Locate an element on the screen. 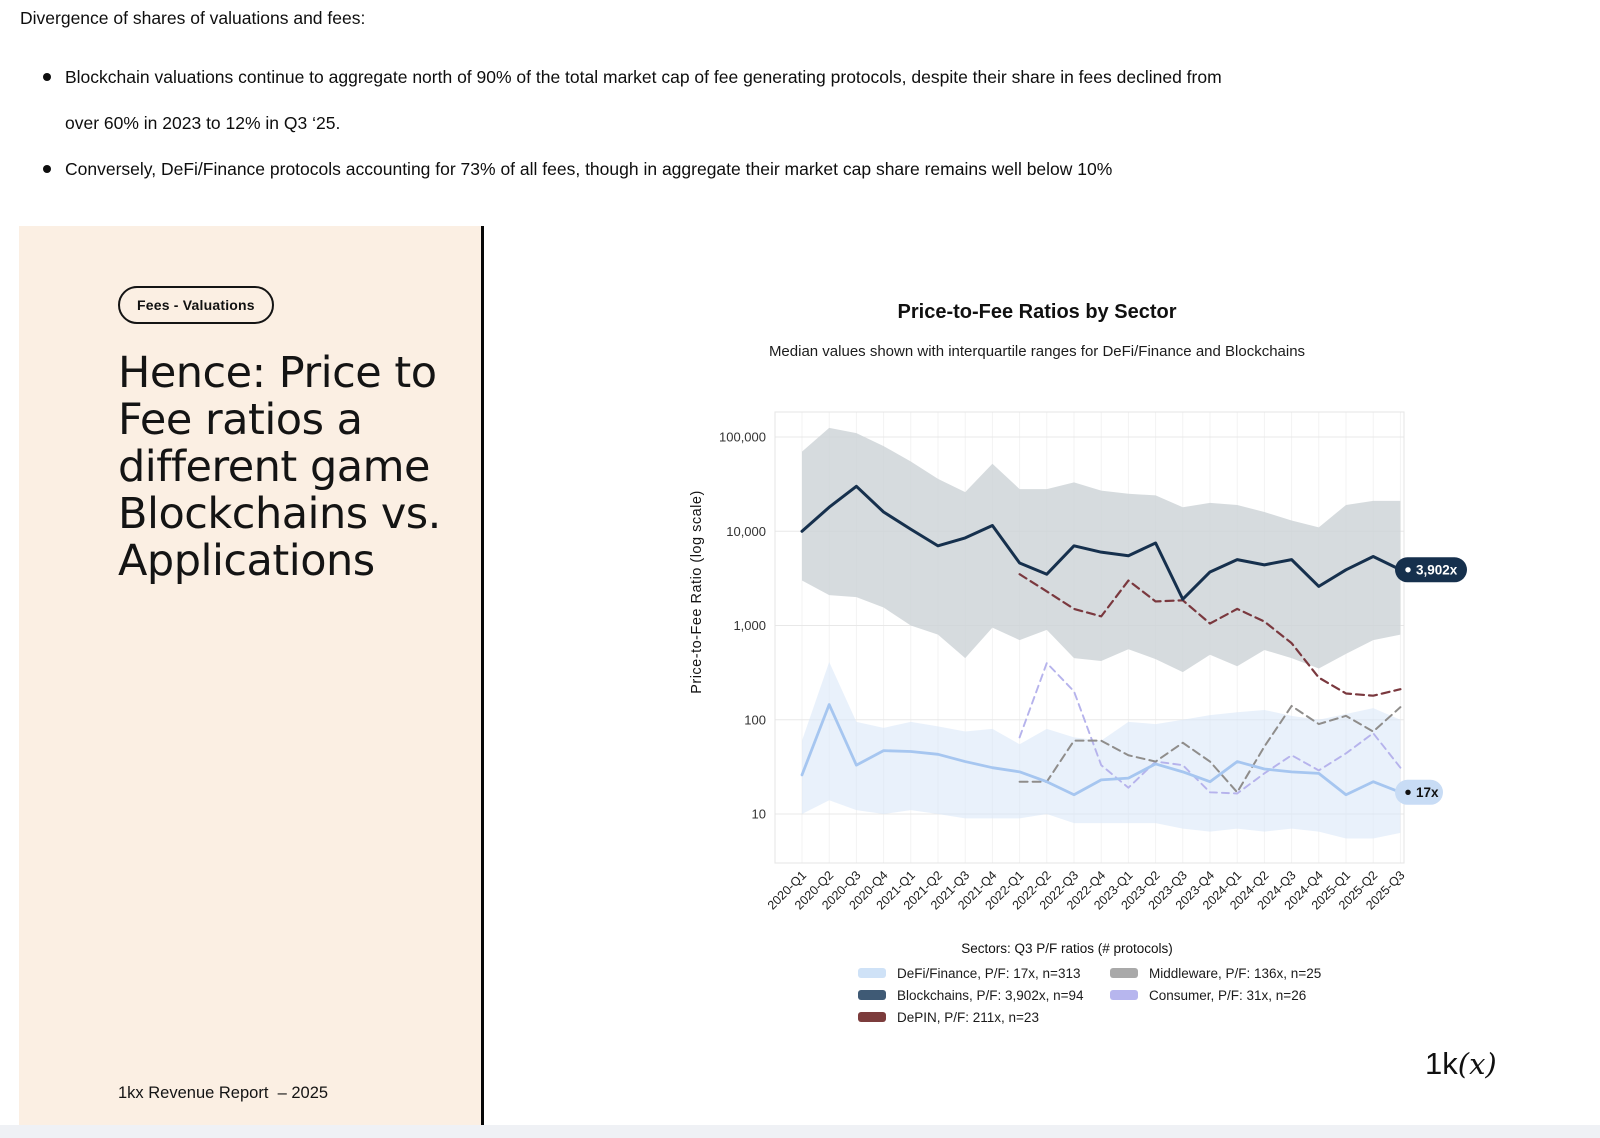 This screenshot has height=1138, width=1600. middleware-line is located at coordinates (1210, 749).